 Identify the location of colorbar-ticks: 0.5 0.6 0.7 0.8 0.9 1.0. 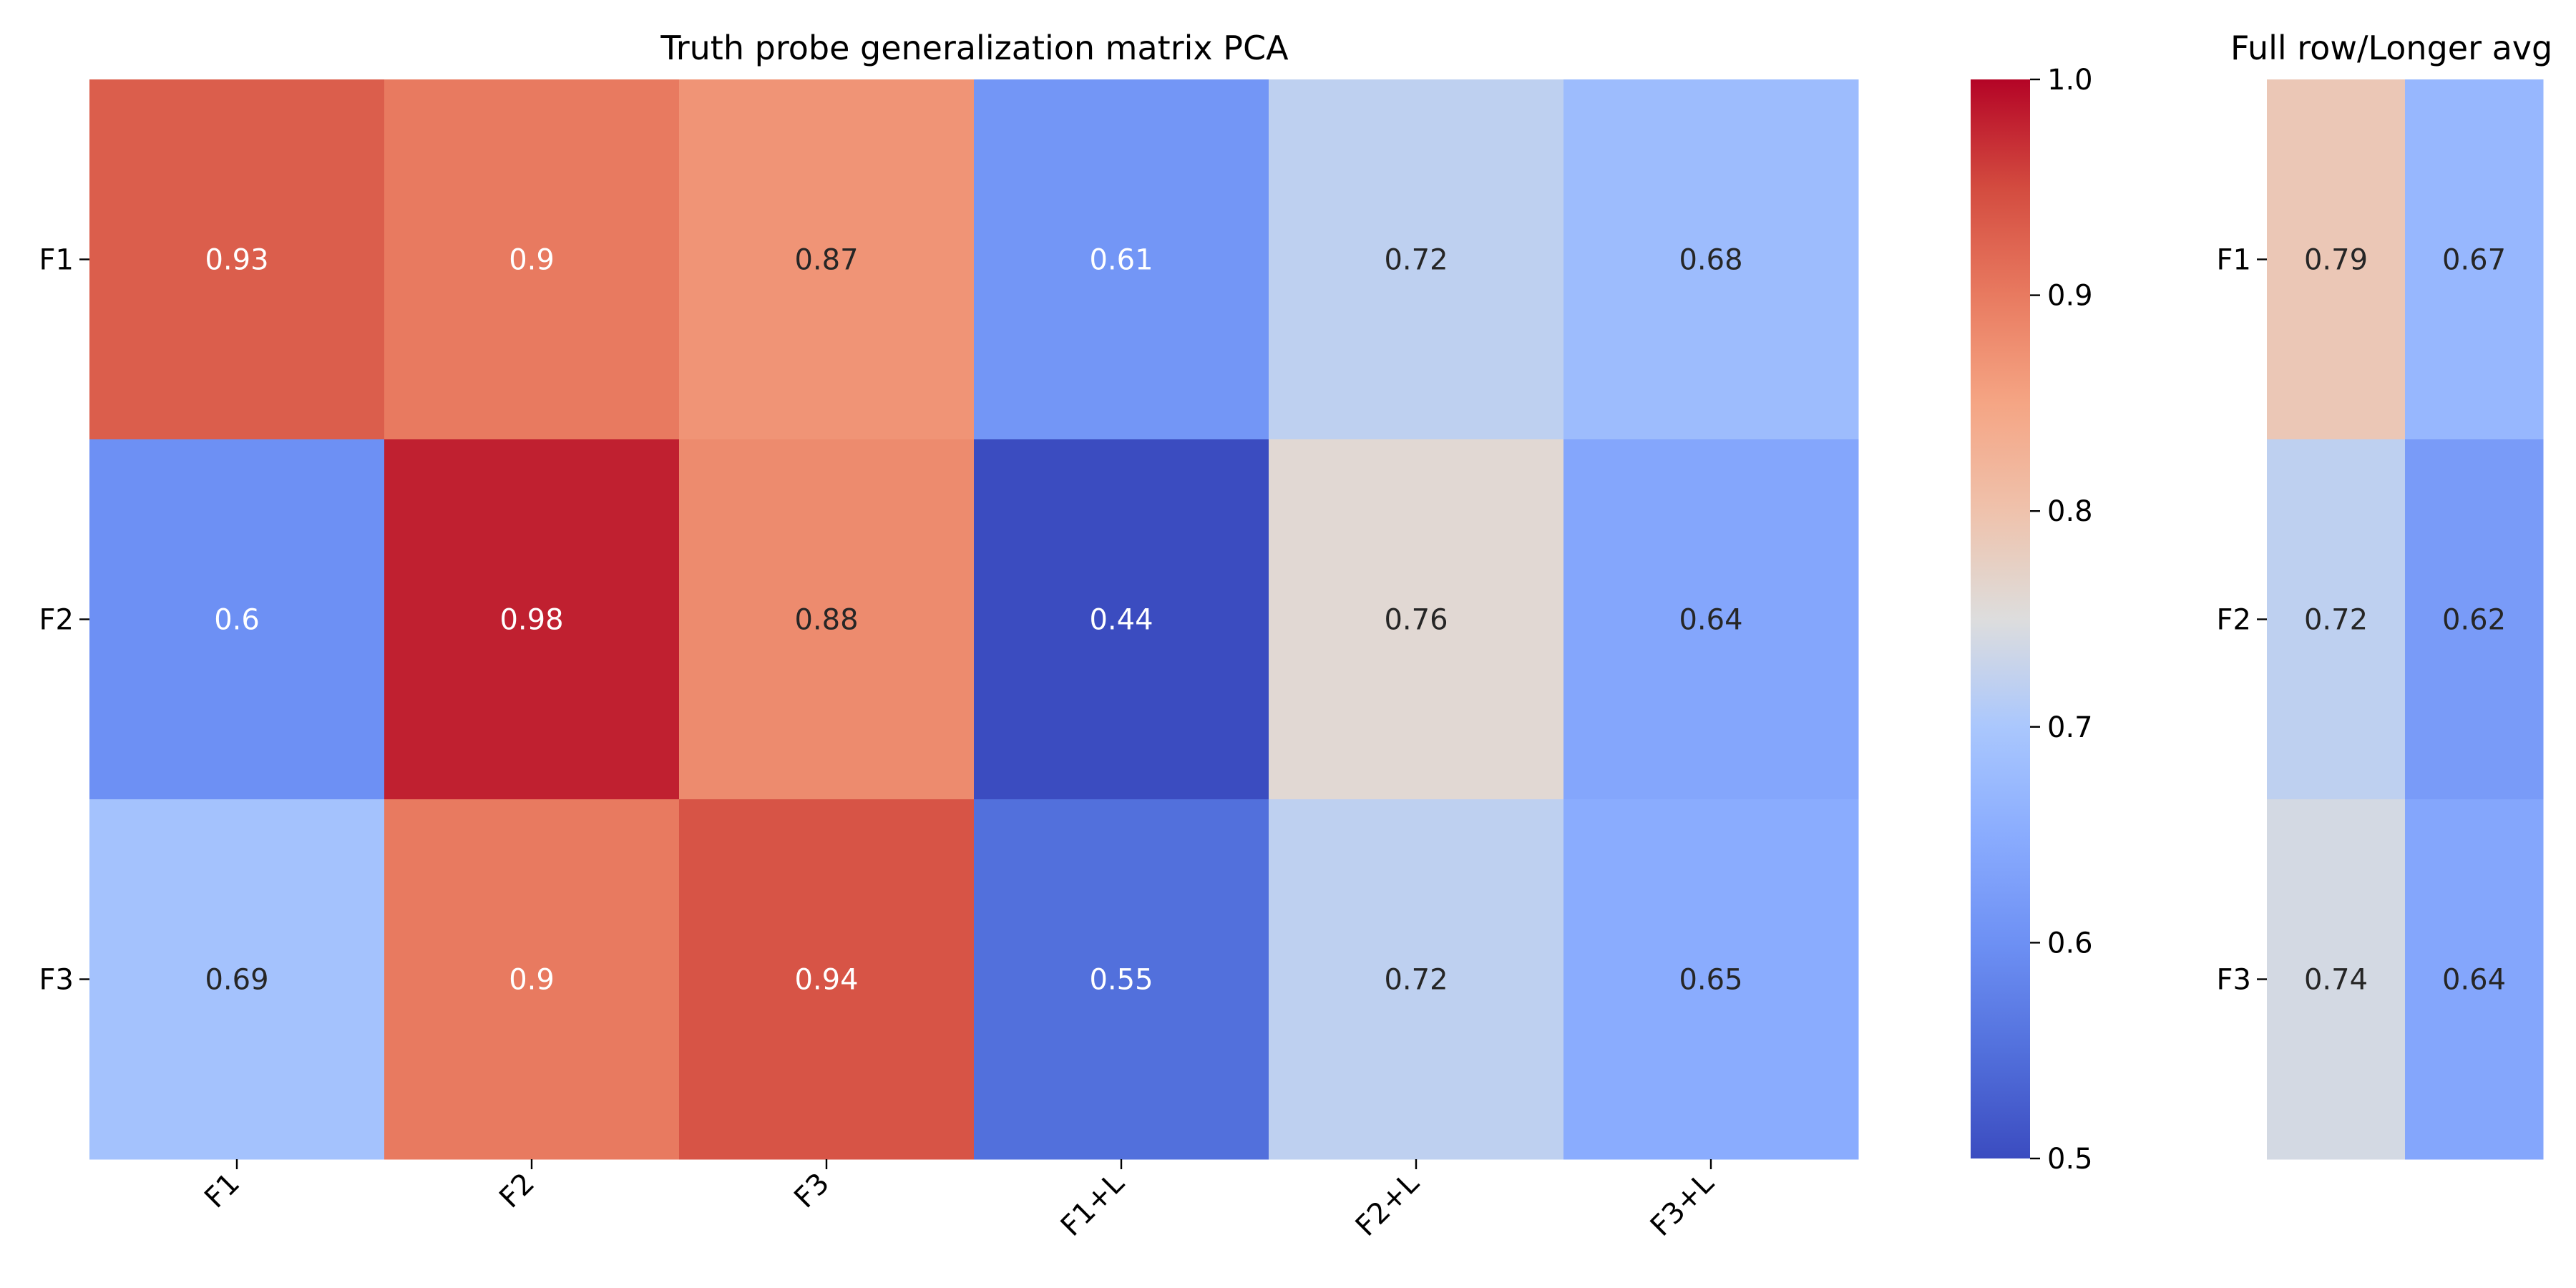
(2061, 620).